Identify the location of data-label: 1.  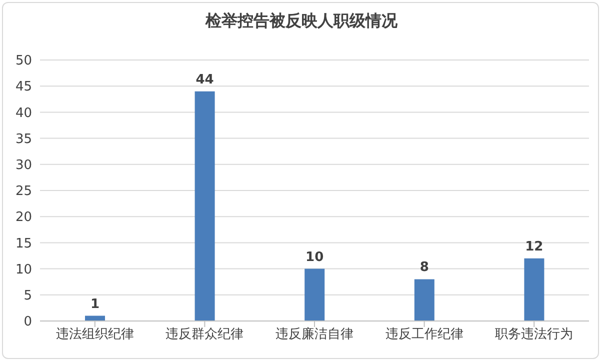
(95, 304).